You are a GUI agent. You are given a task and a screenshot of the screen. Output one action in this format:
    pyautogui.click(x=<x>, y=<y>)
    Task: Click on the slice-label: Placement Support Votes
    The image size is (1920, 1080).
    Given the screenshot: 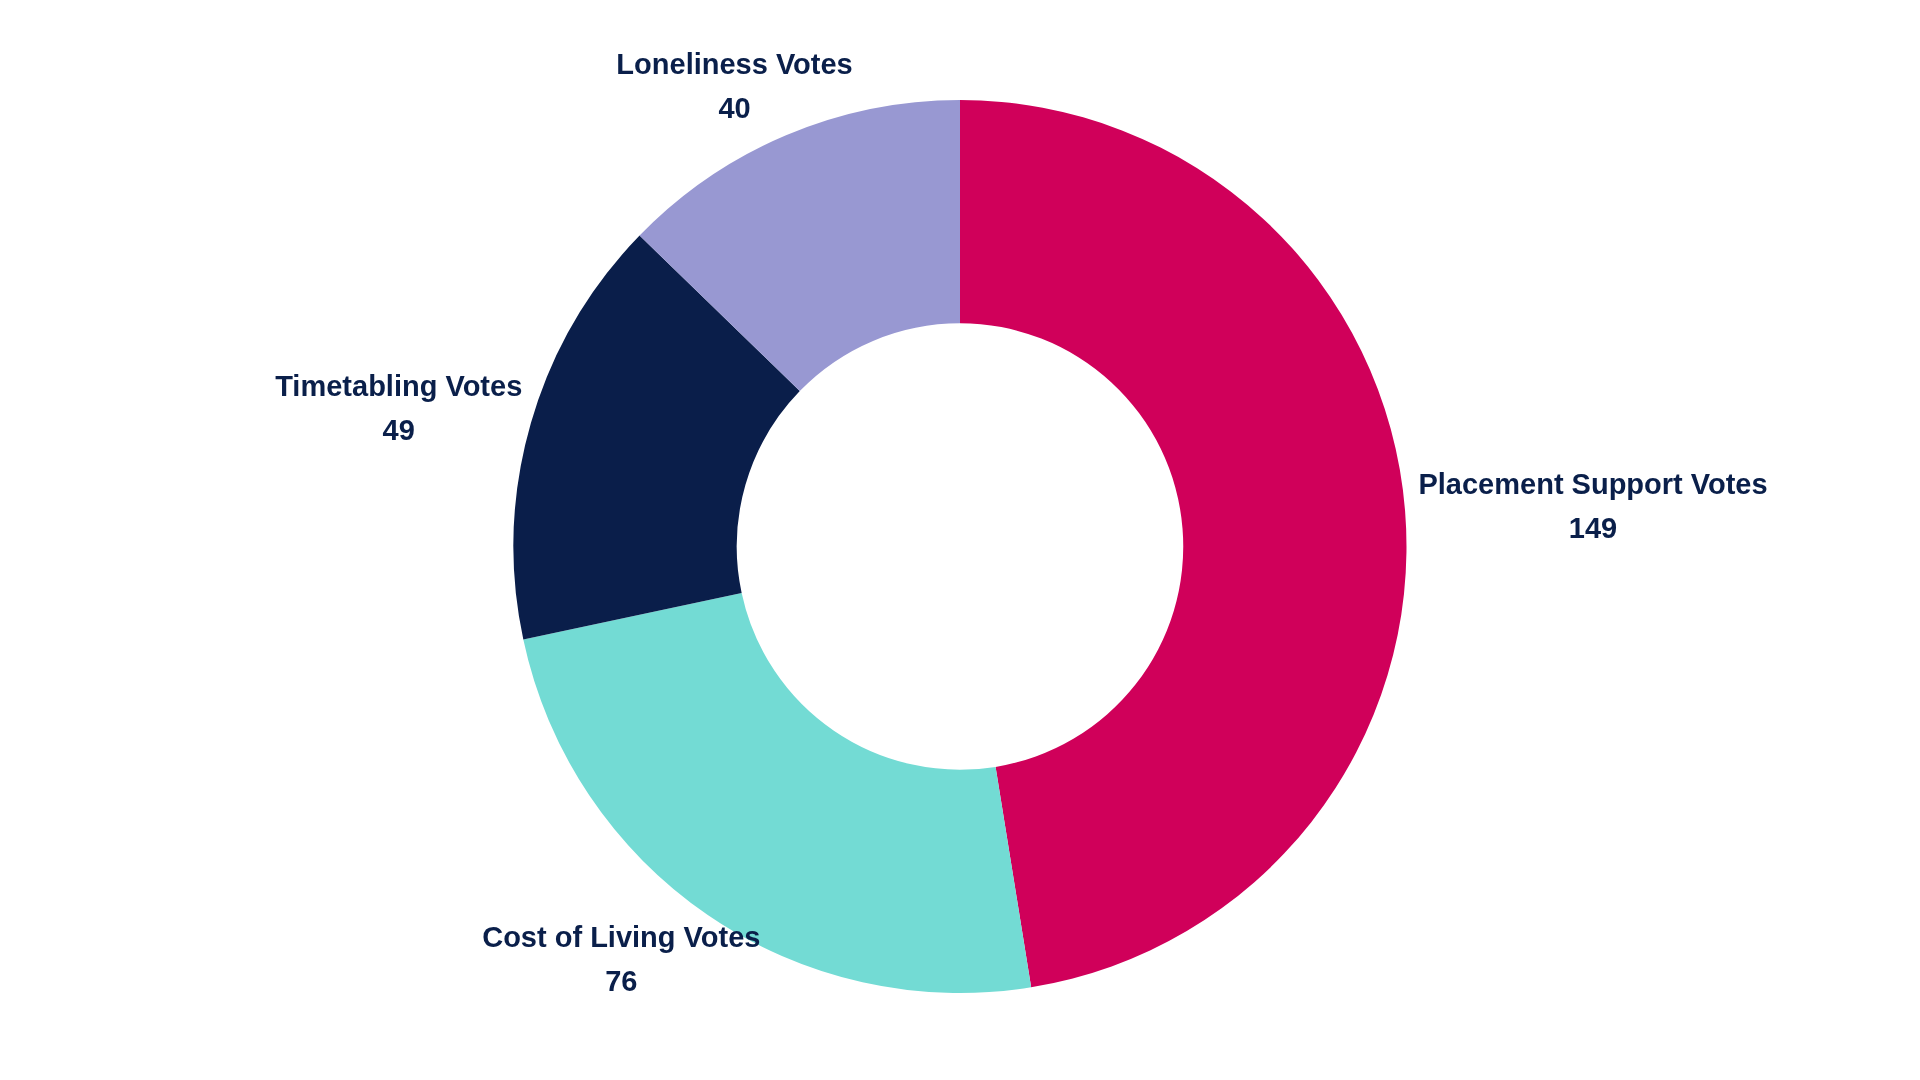 What is the action you would take?
    pyautogui.click(x=1593, y=484)
    